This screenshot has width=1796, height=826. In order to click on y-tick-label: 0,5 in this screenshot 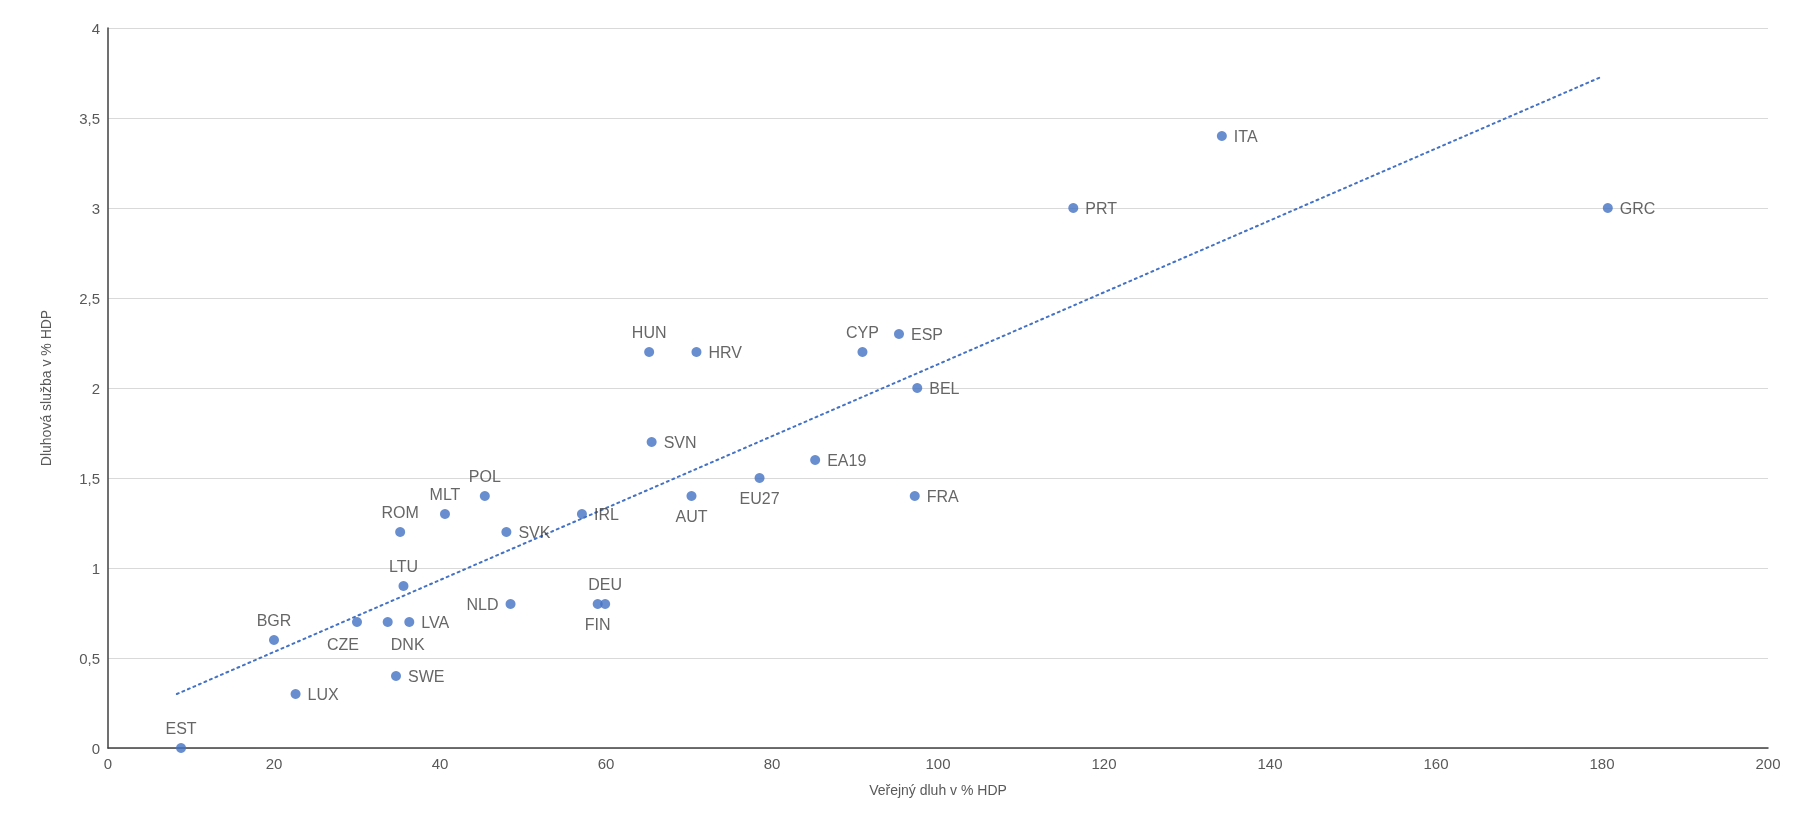, I will do `click(89, 658)`.